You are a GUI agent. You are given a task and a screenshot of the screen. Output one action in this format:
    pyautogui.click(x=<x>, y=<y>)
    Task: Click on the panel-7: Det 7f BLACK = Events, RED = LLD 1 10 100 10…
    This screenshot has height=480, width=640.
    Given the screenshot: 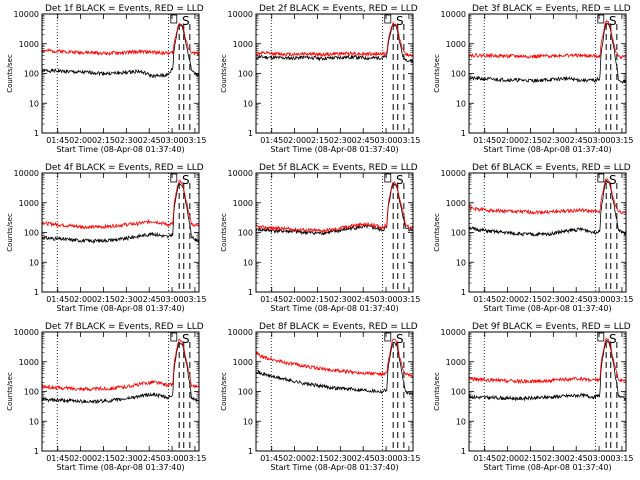 What is the action you would take?
    pyautogui.click(x=106, y=397)
    